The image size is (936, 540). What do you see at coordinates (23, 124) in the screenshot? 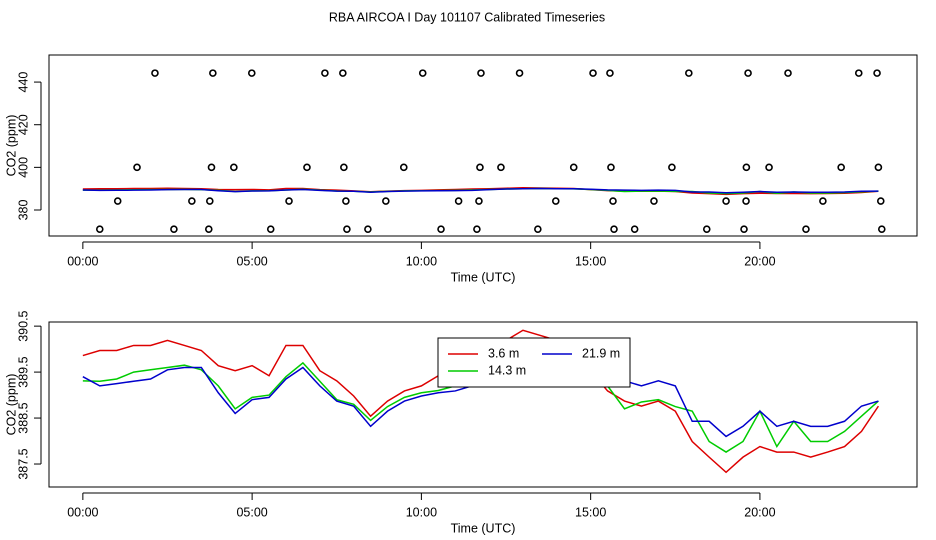
I see `y-tick-label: 420` at bounding box center [23, 124].